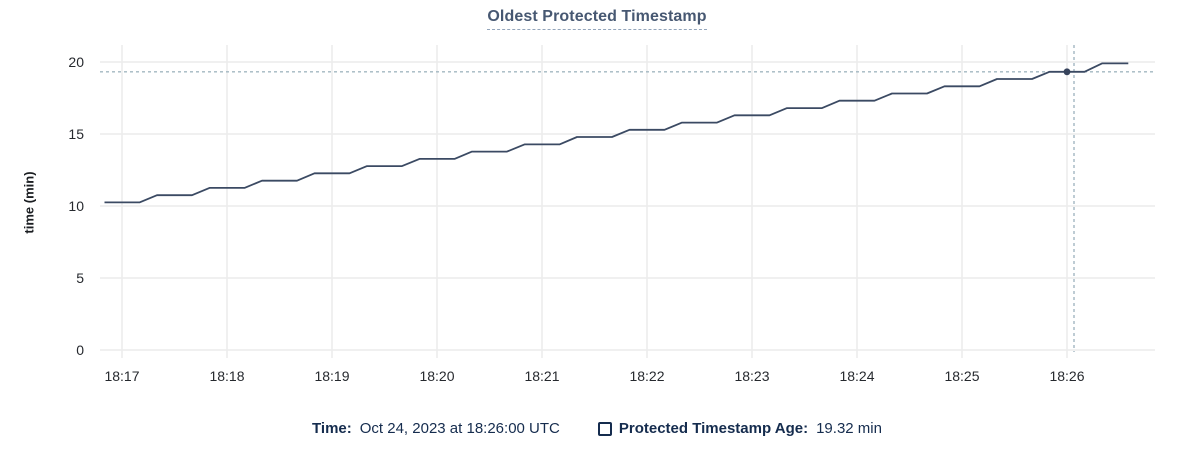 Image resolution: width=1194 pixels, height=466 pixels. I want to click on legend-time-group: Time: Oct 24, 2023 at 18:26:00 UTC, so click(436, 428).